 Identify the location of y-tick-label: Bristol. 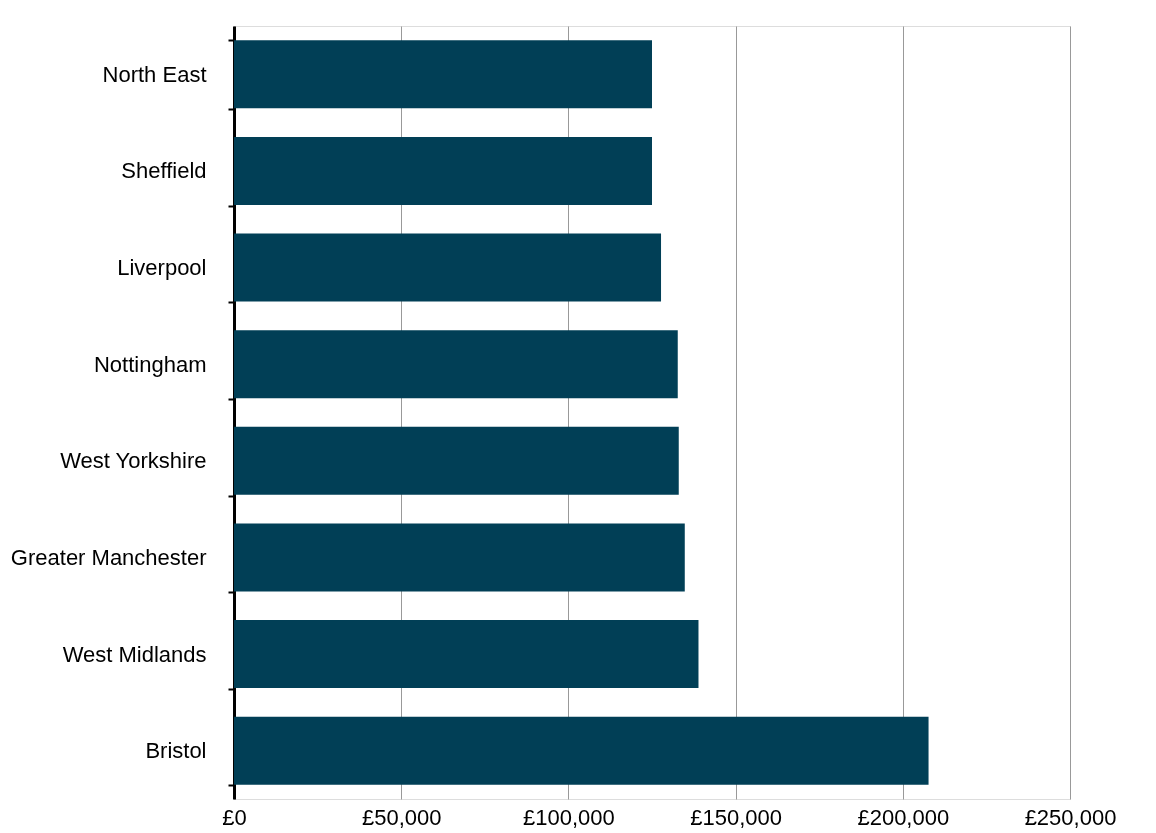
(176, 751).